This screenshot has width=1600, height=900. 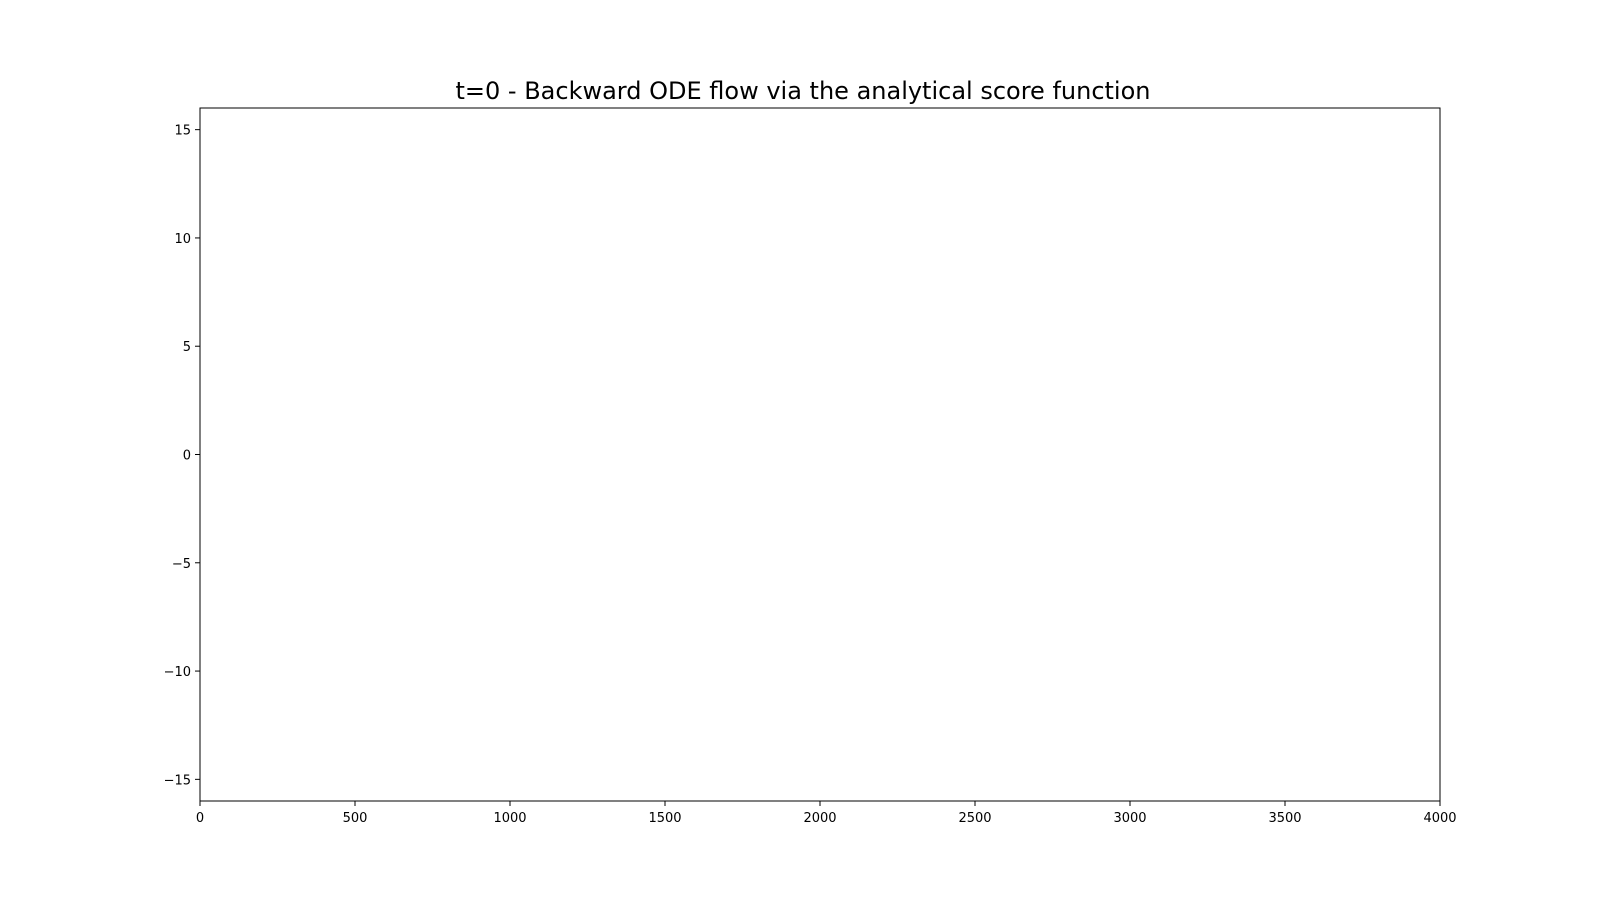 I want to click on x-tick-label: 4000, so click(x=1439, y=818).